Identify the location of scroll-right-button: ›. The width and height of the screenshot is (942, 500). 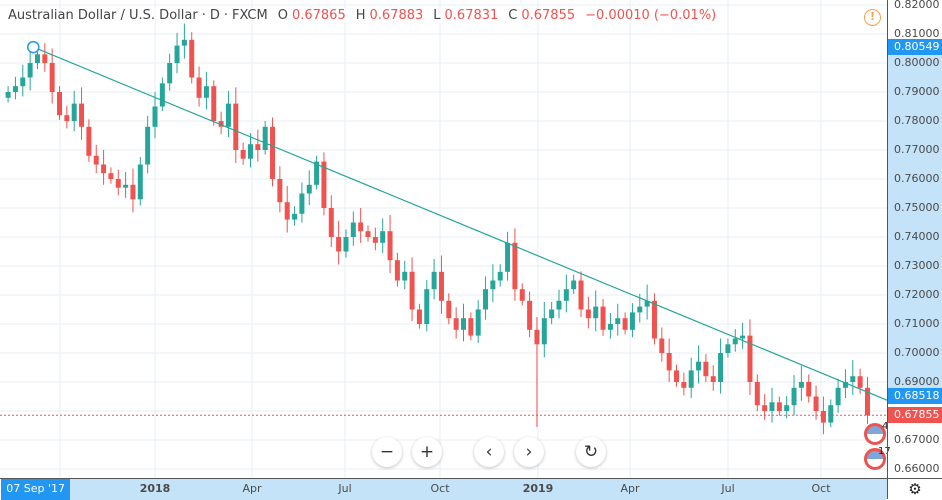
(529, 452).